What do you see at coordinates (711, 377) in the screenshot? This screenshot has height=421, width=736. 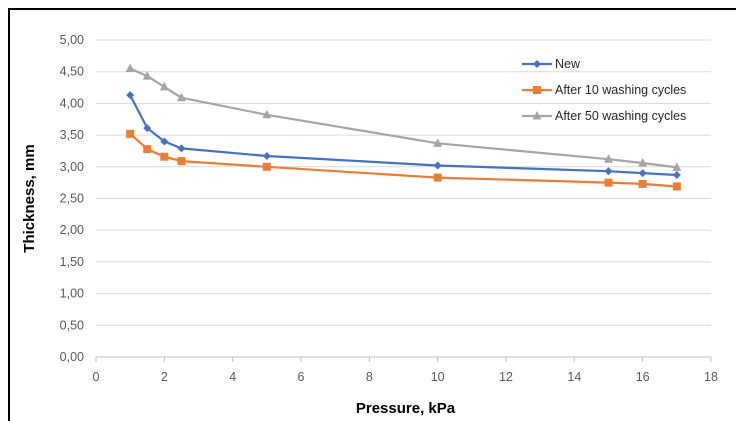 I see `x-tick-label: 18` at bounding box center [711, 377].